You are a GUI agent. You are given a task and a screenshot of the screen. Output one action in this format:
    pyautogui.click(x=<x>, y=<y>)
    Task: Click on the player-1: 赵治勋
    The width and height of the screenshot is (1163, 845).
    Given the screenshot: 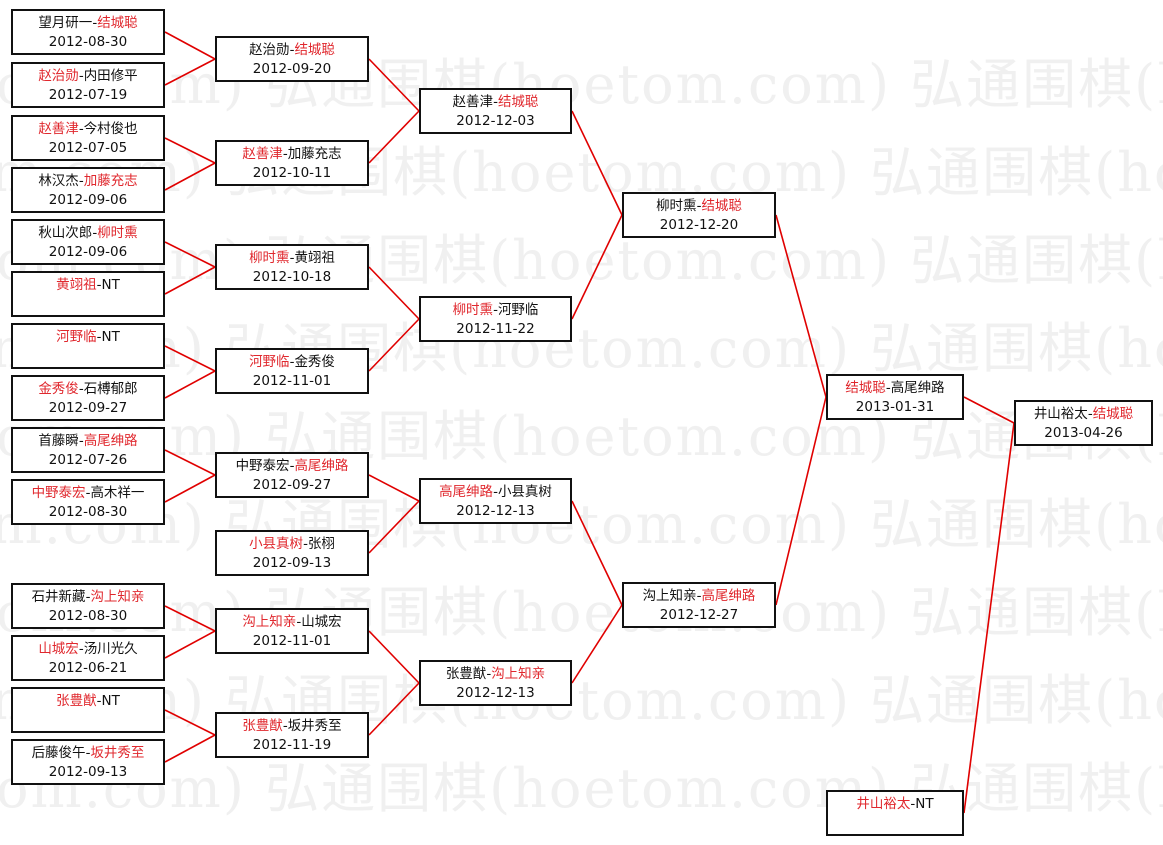 What is the action you would take?
    pyautogui.click(x=58, y=76)
    